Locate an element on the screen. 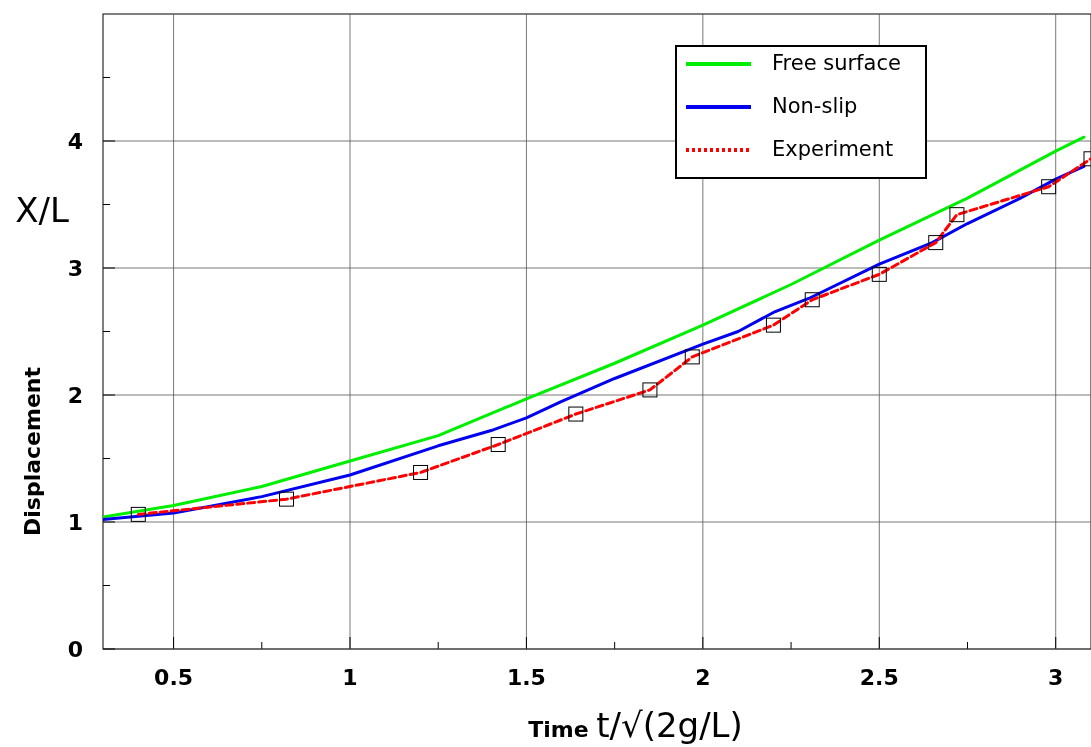  y-tick-label: 1 is located at coordinates (75, 522).